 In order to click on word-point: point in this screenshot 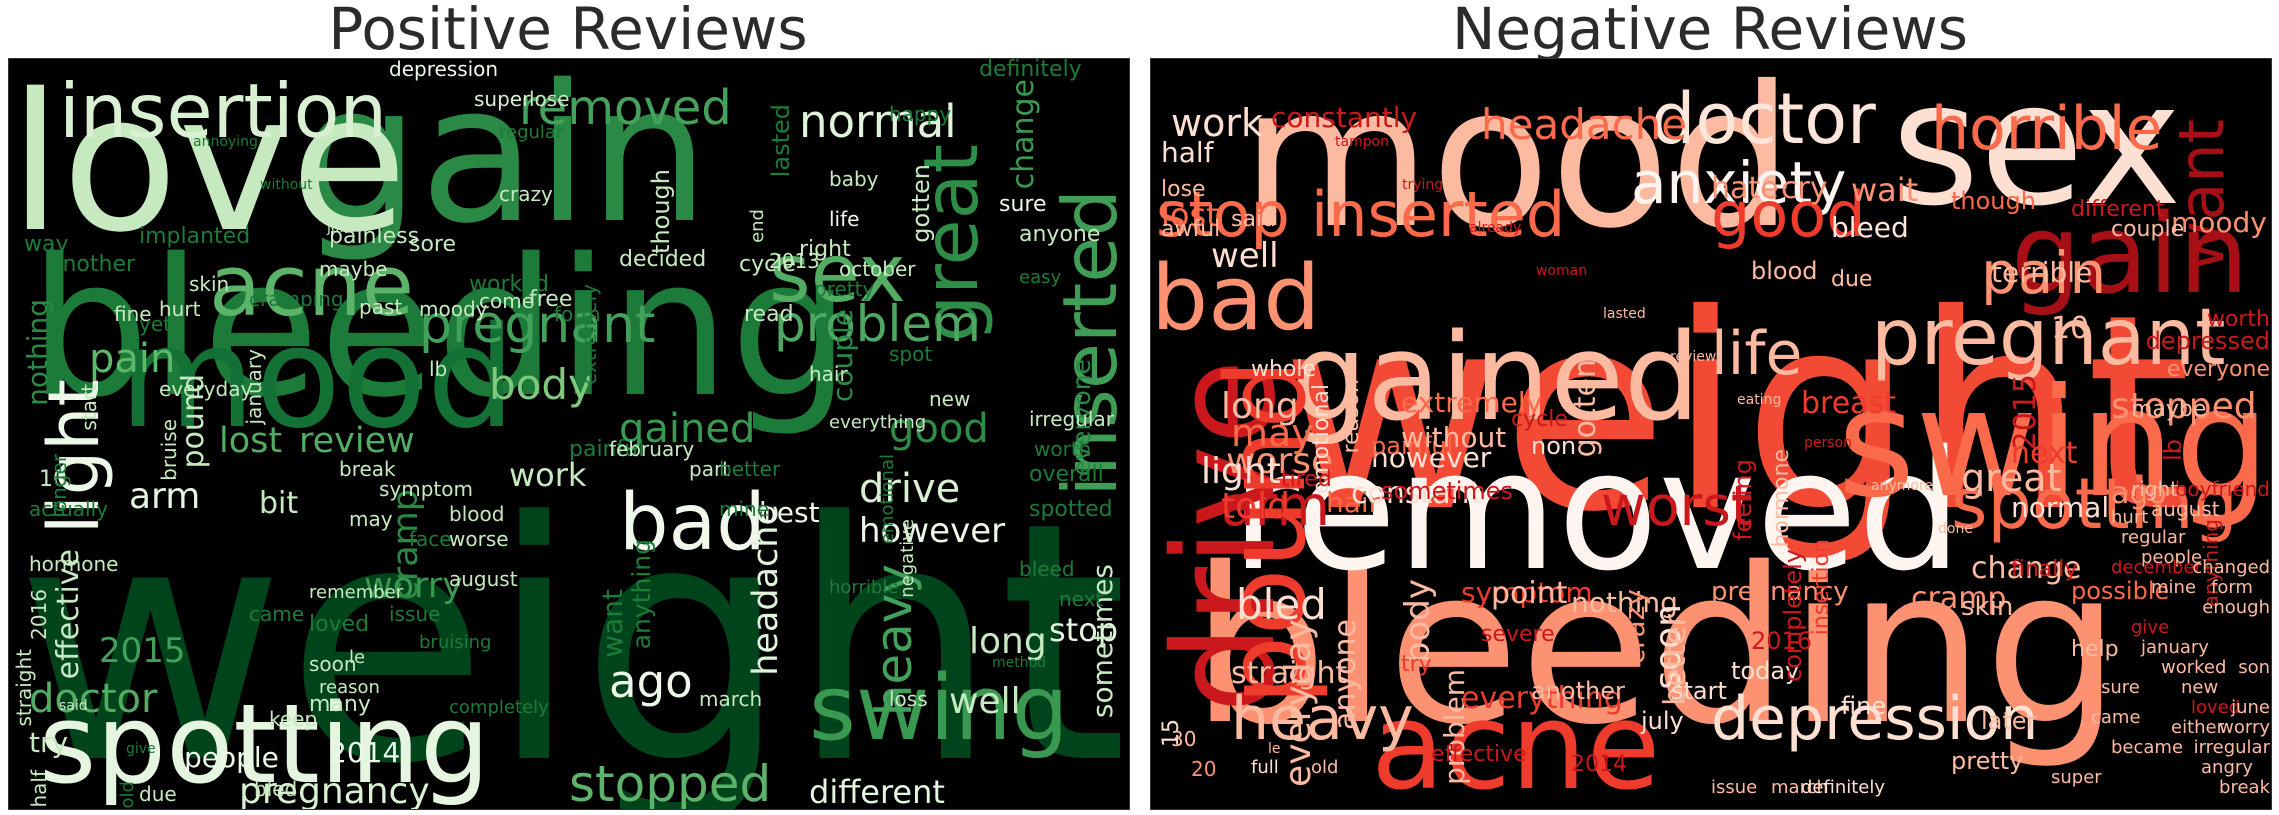, I will do `click(1529, 593)`.